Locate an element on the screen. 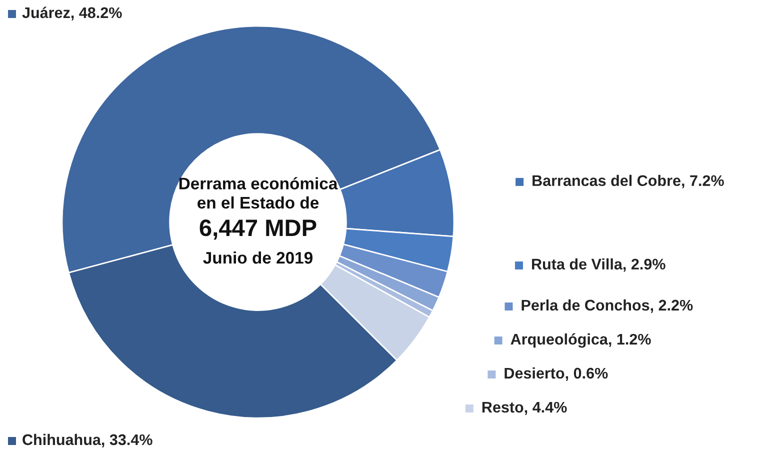  legend-label: Juárez, 48.2% is located at coordinates (72, 13).